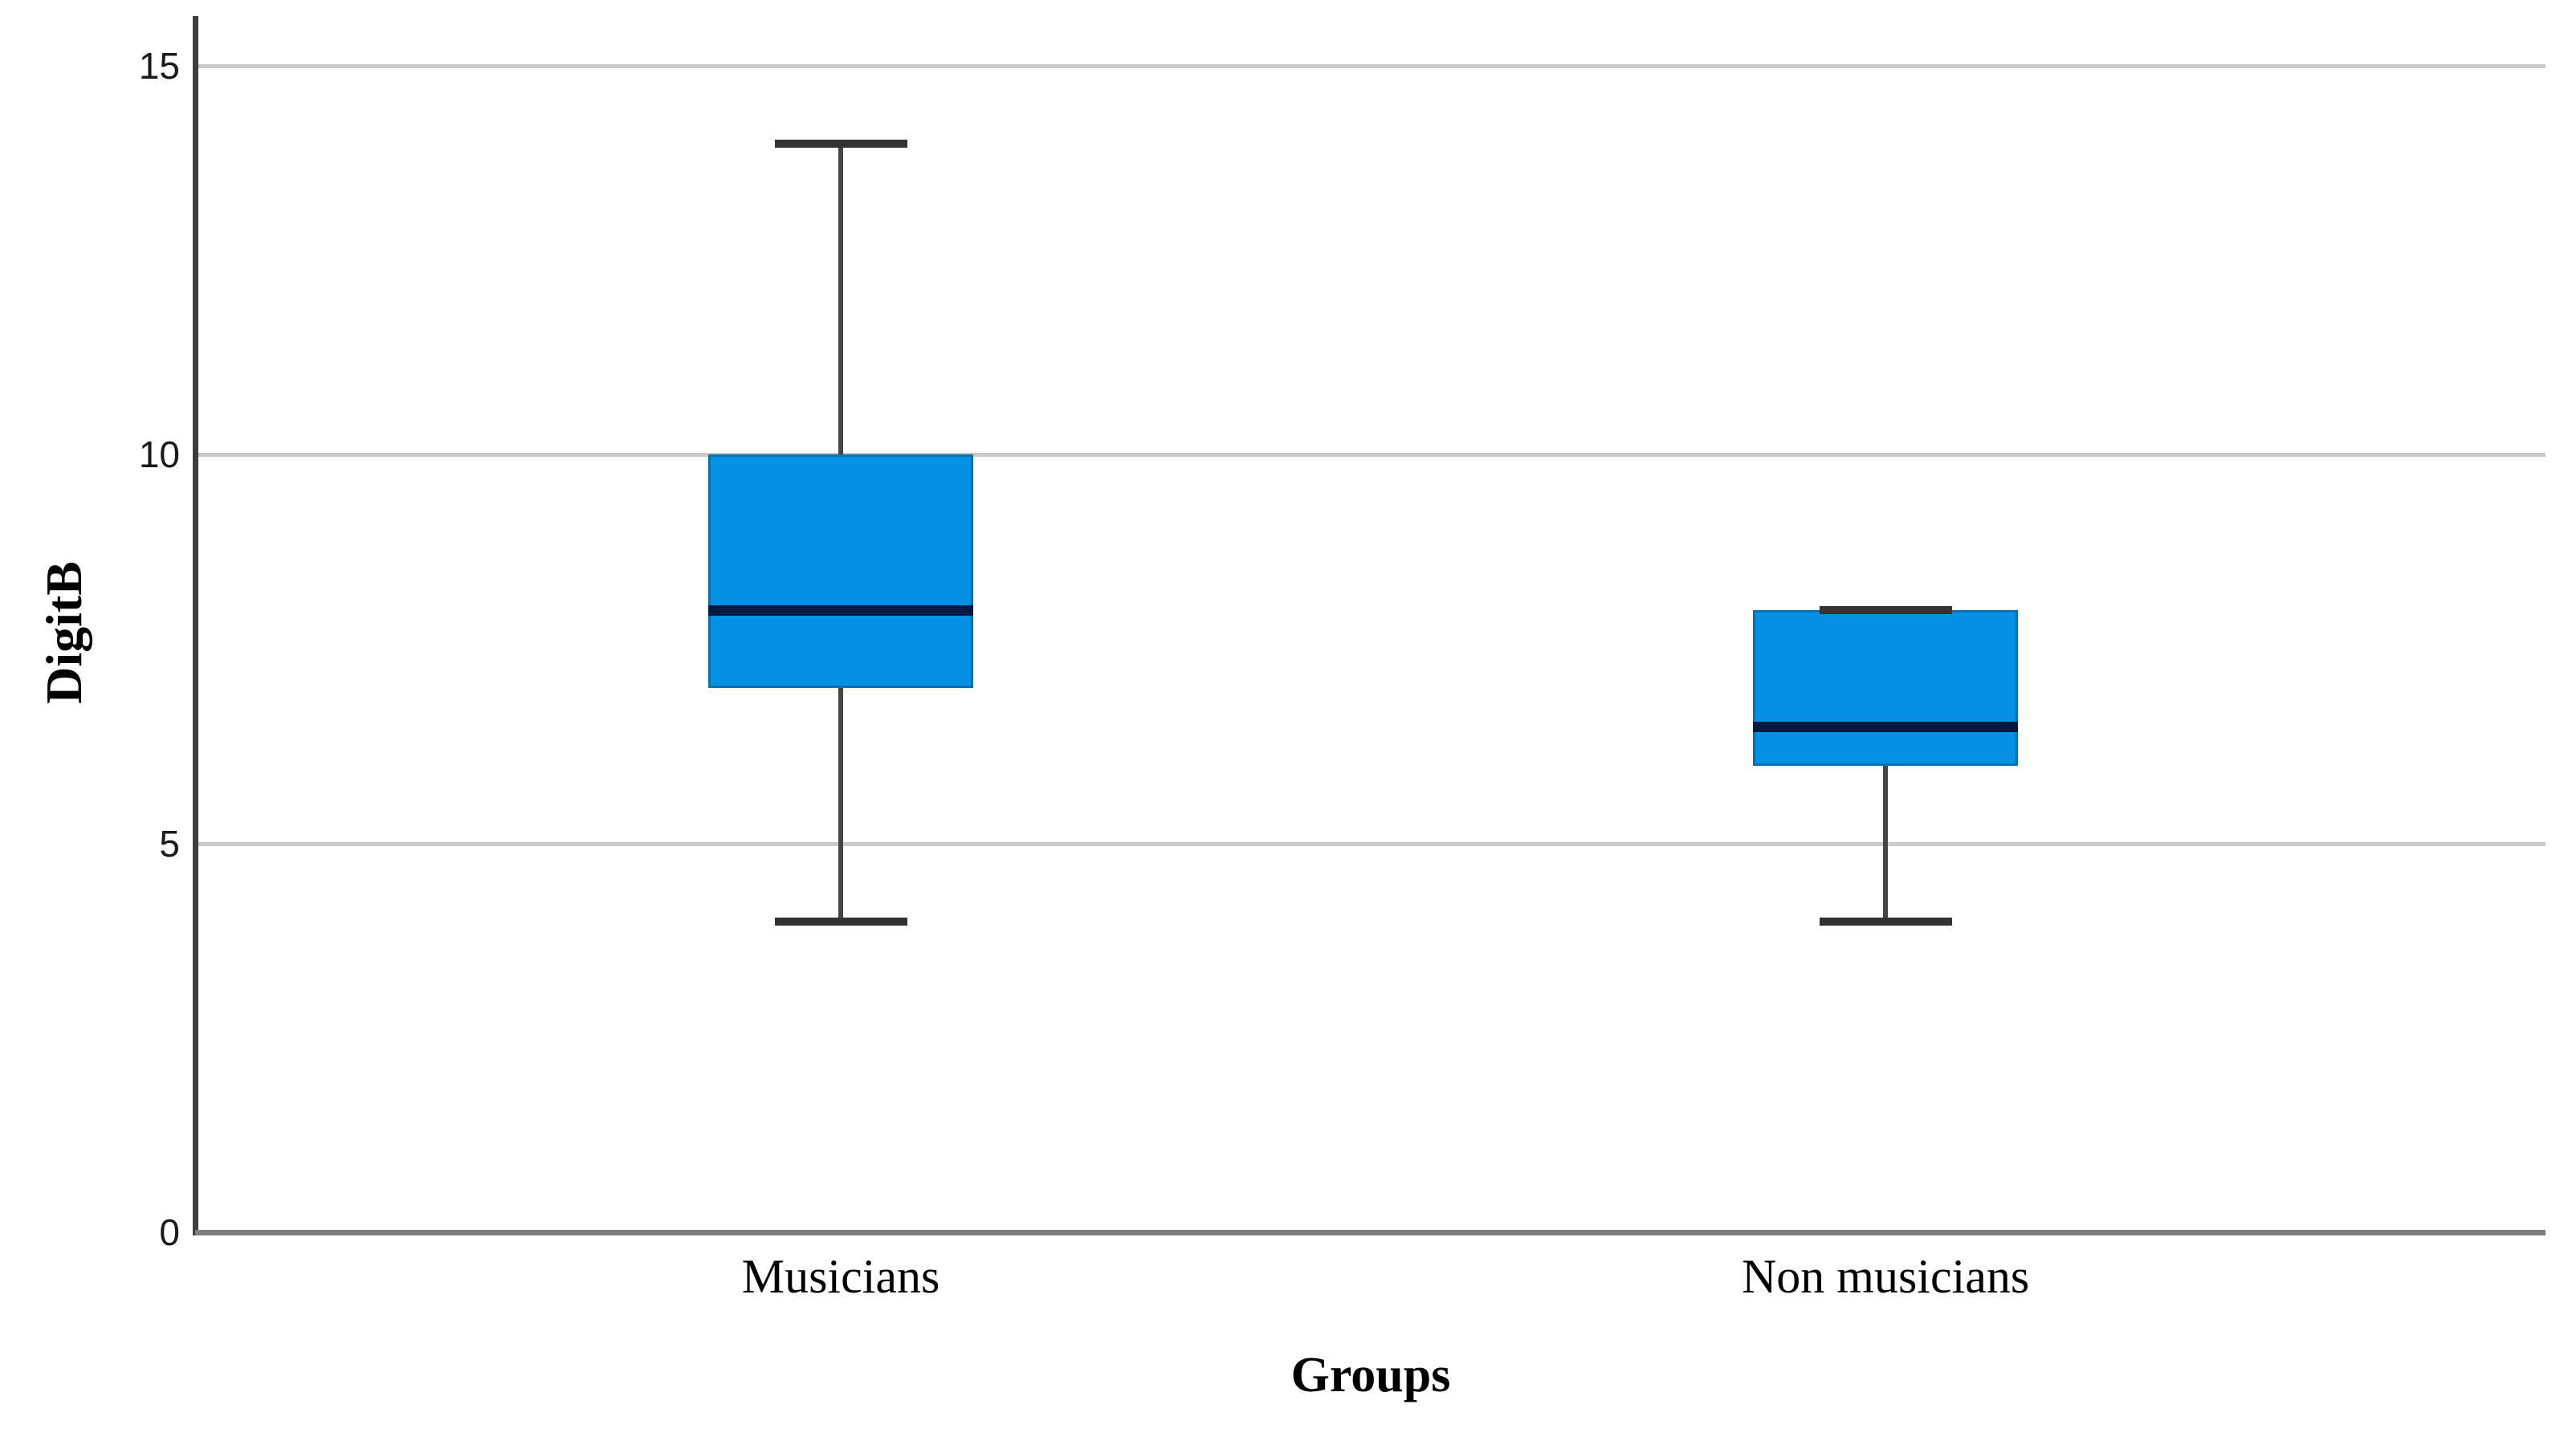 The height and width of the screenshot is (1445, 2576). Describe the element at coordinates (841, 299) in the screenshot. I see `upper-whisker-line` at that location.